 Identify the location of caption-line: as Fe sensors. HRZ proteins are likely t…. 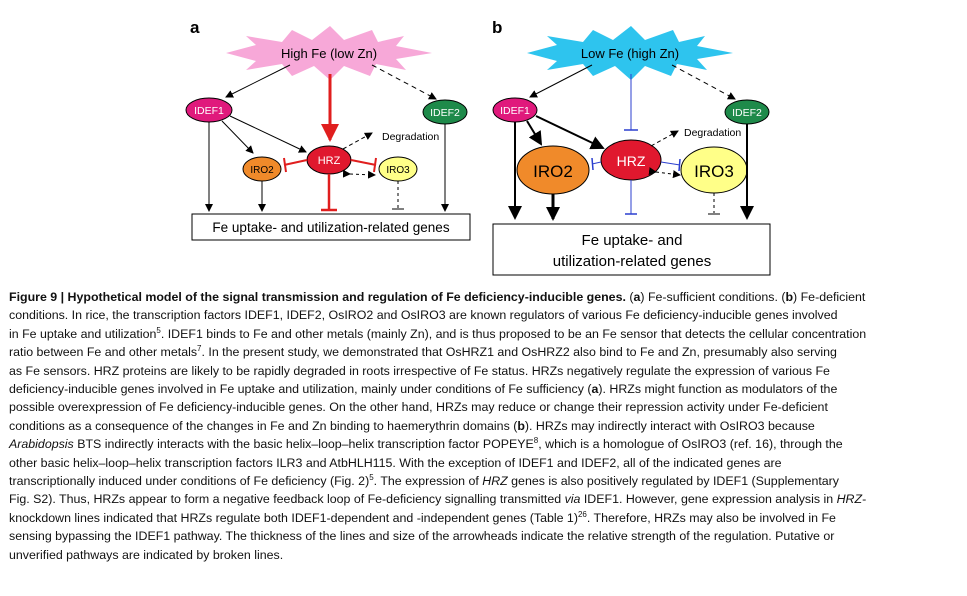
(419, 370).